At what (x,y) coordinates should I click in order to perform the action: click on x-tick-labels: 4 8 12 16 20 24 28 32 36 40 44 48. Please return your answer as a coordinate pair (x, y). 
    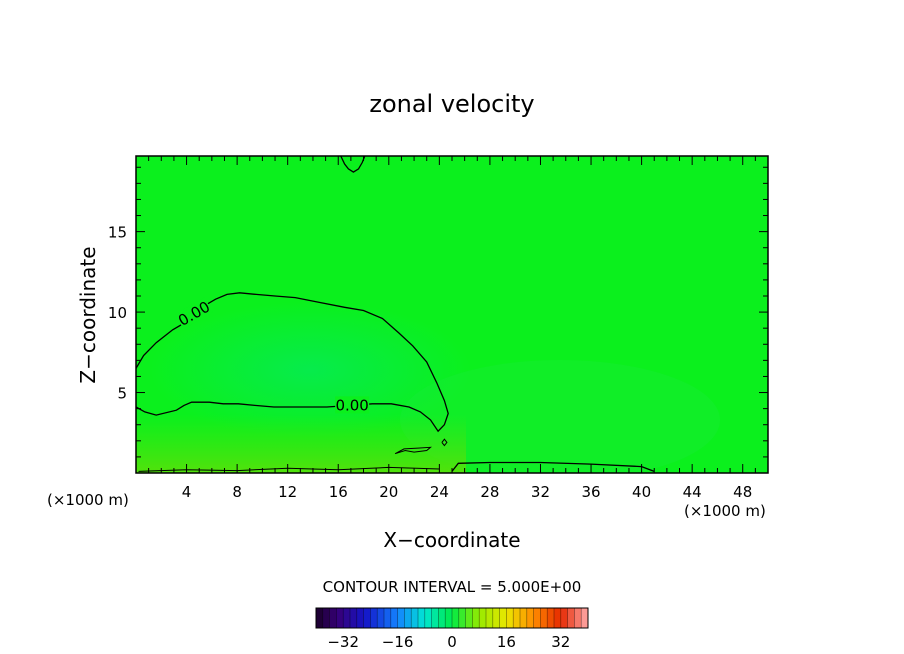
    Looking at the image, I should click on (467, 492).